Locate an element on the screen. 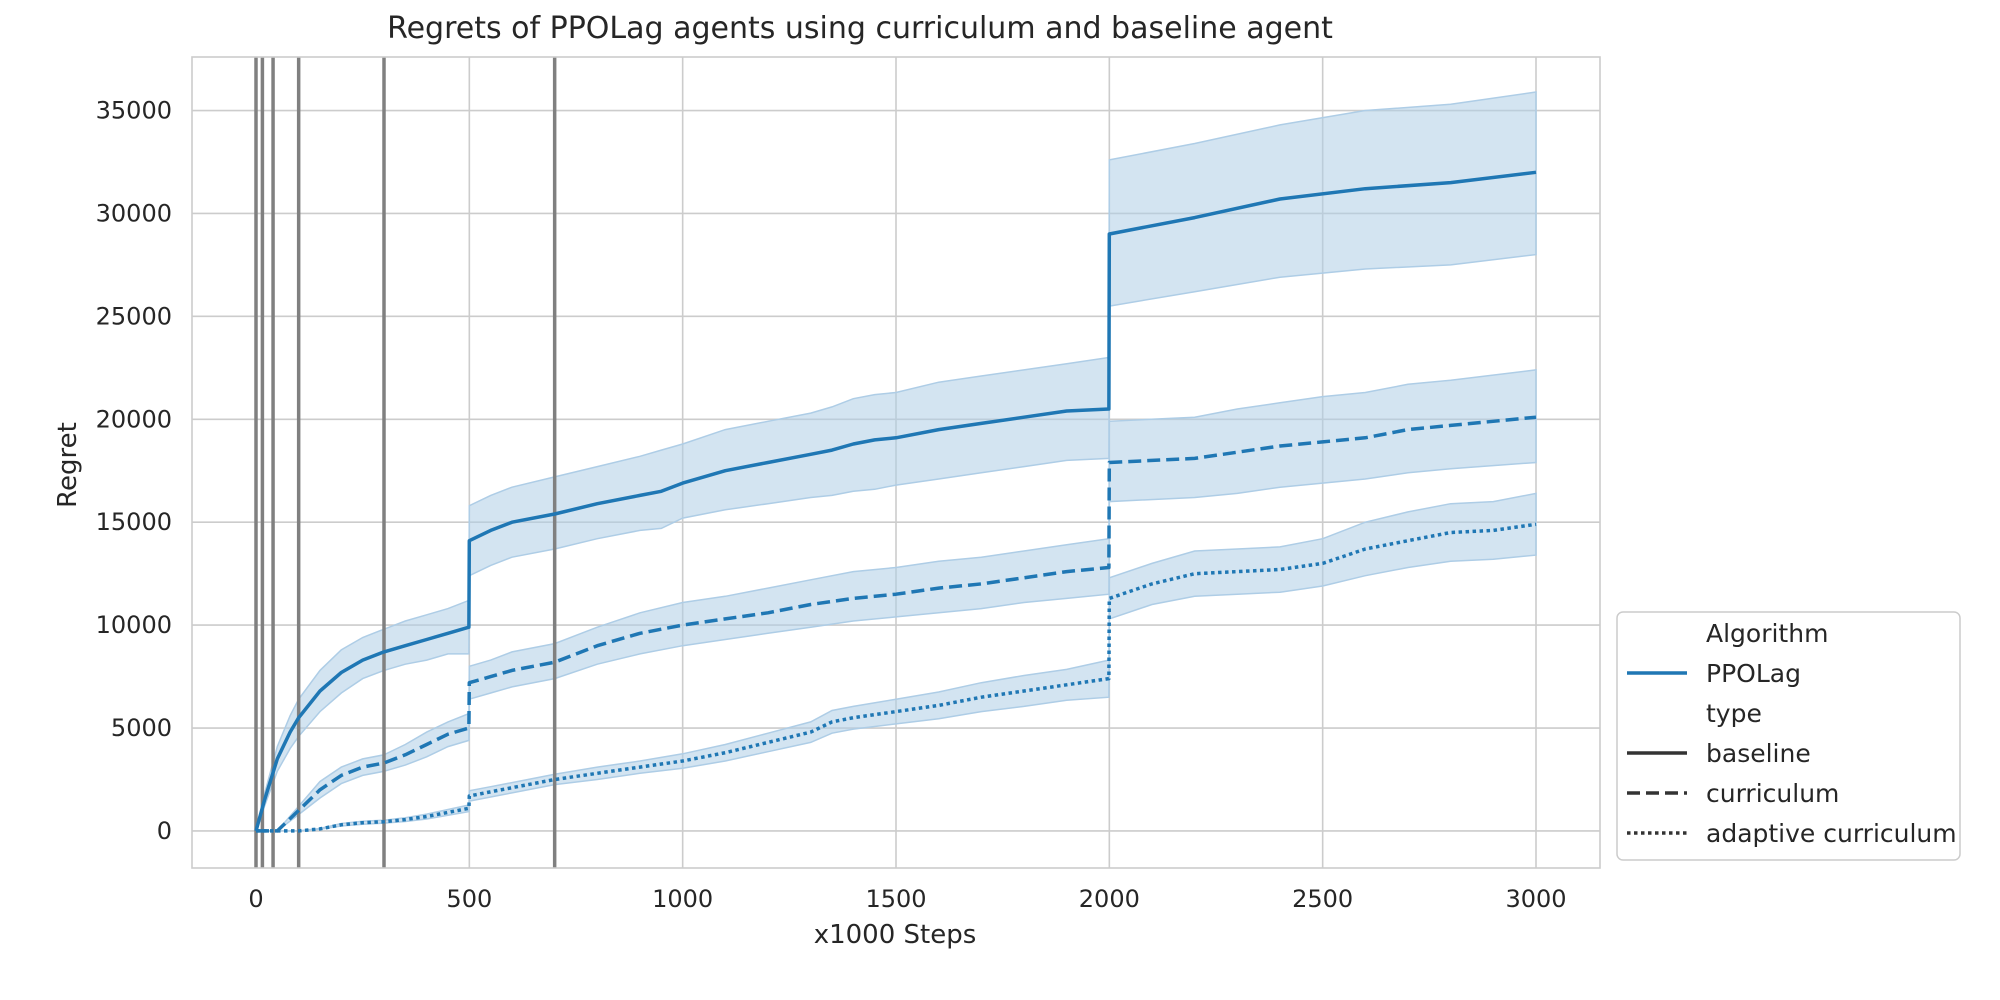  x-tick-label: 2500 is located at coordinates (1322, 899).